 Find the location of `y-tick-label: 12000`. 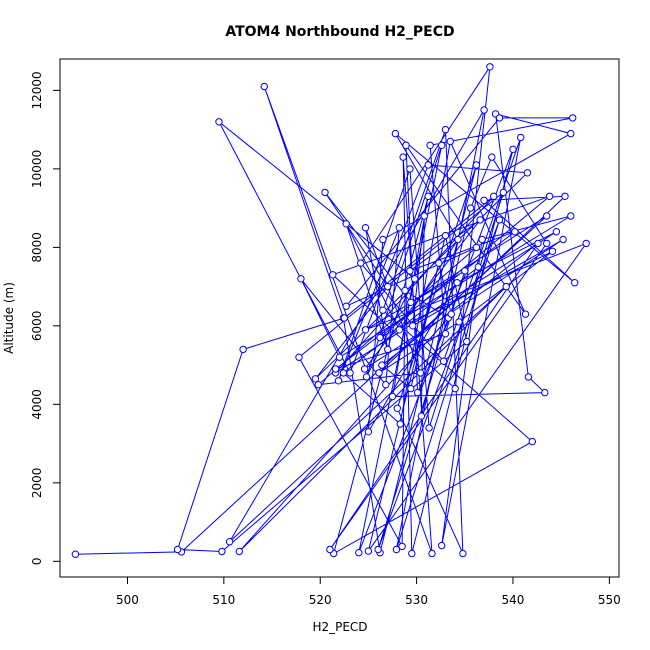

y-tick-label: 12000 is located at coordinates (37, 90).